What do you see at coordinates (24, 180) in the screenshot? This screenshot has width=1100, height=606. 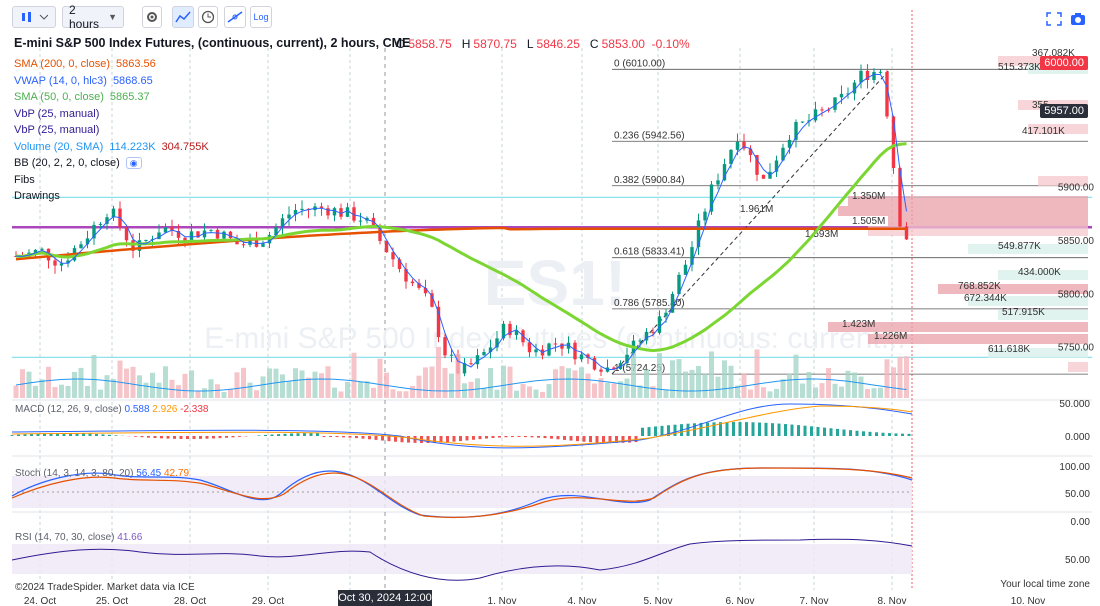 I see `indicator-legend-item: Fibs` at bounding box center [24, 180].